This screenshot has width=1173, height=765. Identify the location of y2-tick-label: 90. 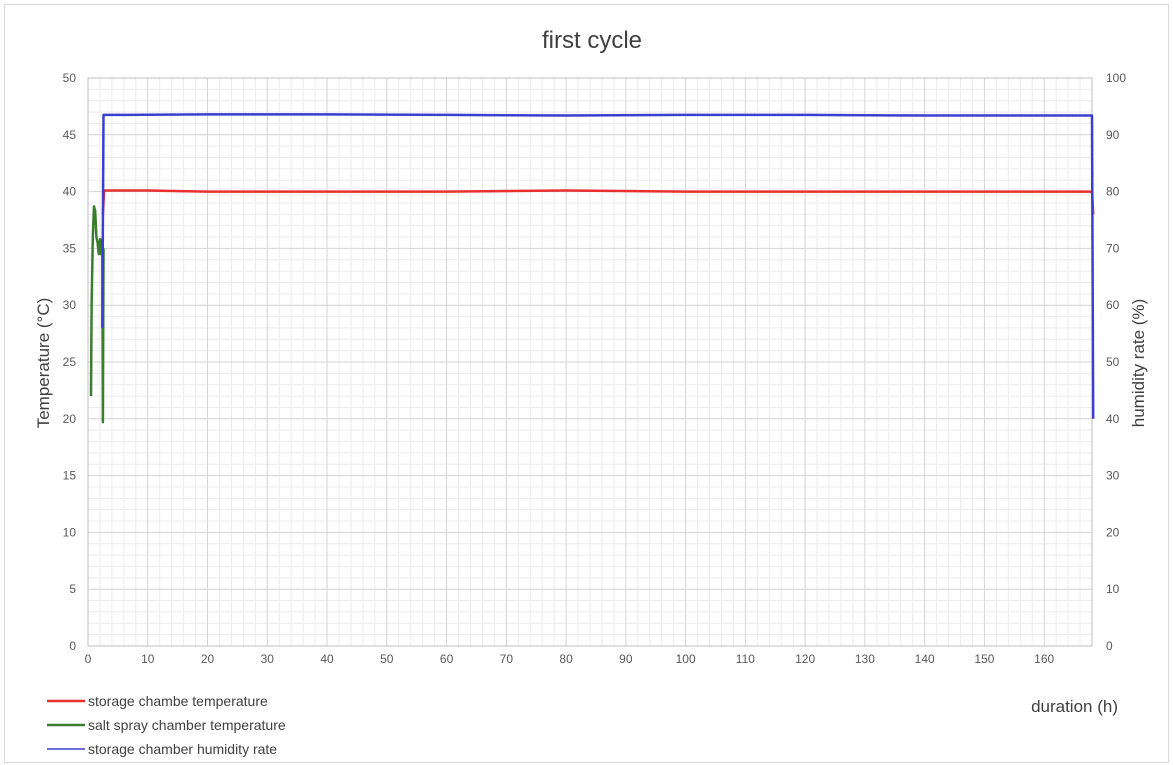
(1113, 135).